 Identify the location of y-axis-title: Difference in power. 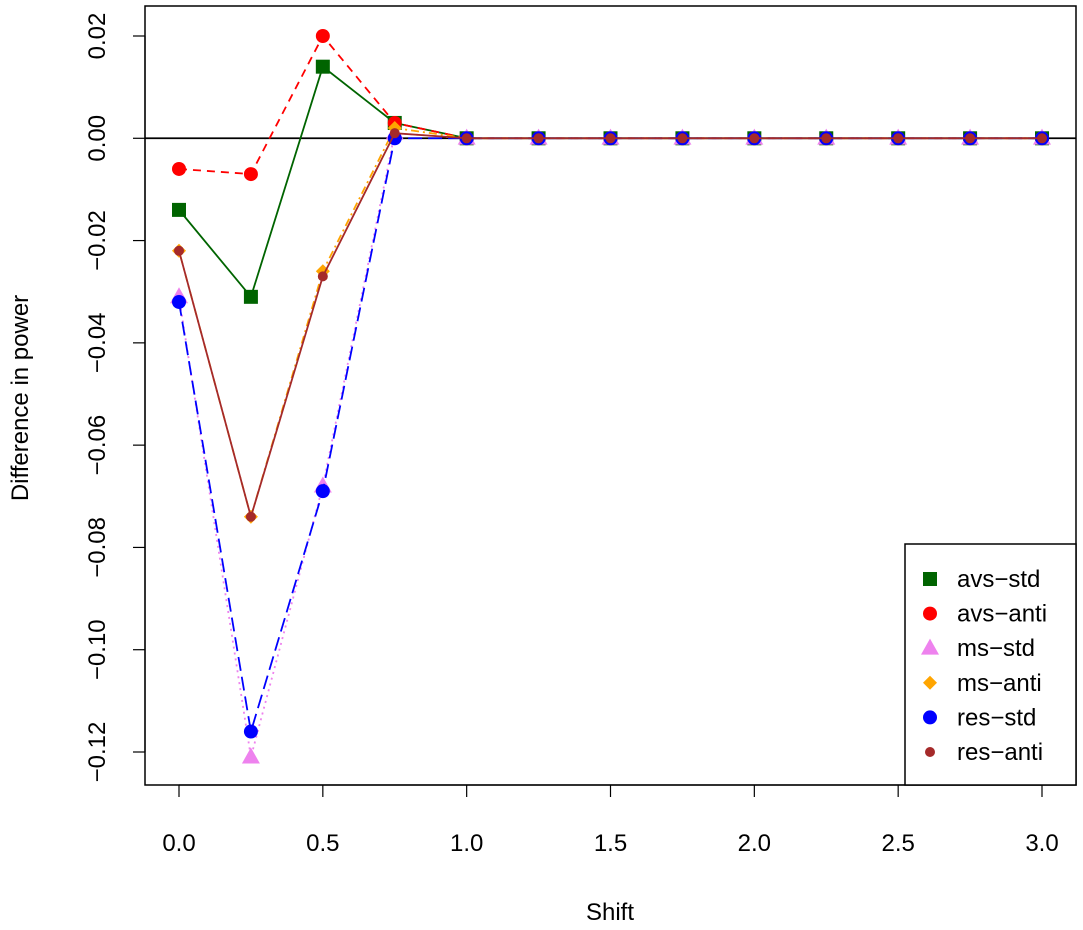
(20, 398).